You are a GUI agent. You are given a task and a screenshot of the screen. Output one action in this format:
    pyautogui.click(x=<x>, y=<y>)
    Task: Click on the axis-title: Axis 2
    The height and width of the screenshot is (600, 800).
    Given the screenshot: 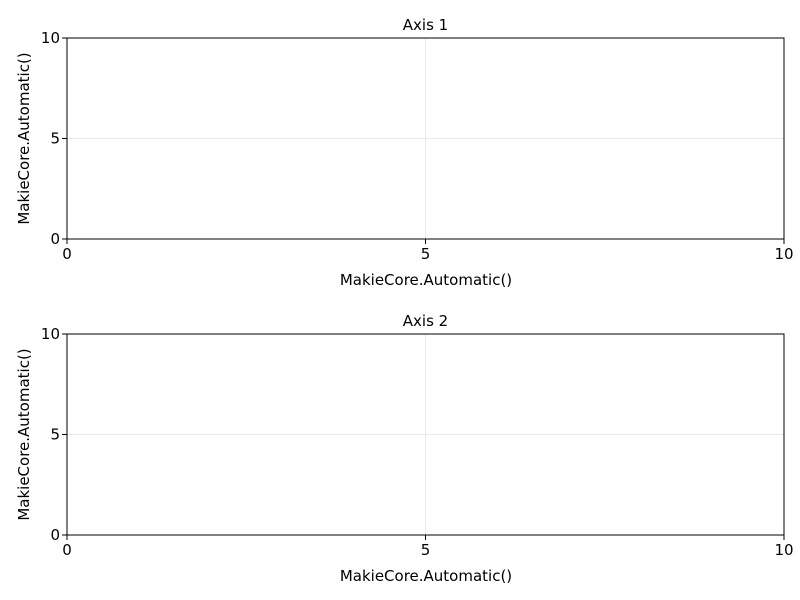 What is the action you would take?
    pyautogui.click(x=425, y=321)
    